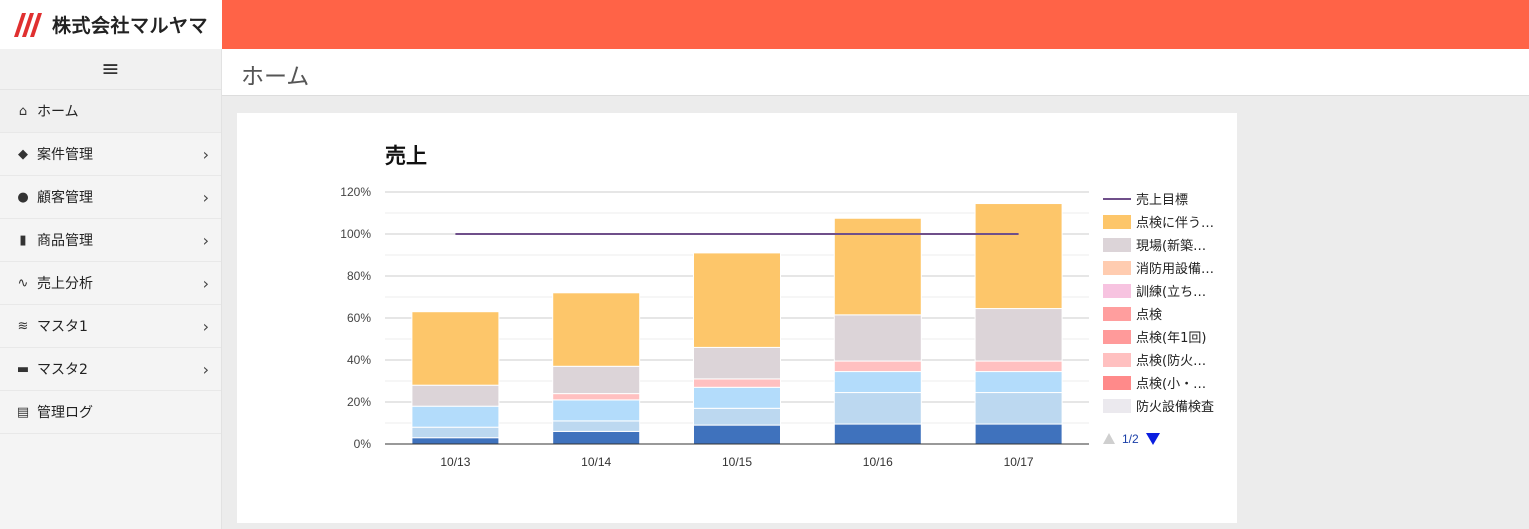 The width and height of the screenshot is (1529, 529). I want to click on hamburger-icon: ≡, so click(110, 69).